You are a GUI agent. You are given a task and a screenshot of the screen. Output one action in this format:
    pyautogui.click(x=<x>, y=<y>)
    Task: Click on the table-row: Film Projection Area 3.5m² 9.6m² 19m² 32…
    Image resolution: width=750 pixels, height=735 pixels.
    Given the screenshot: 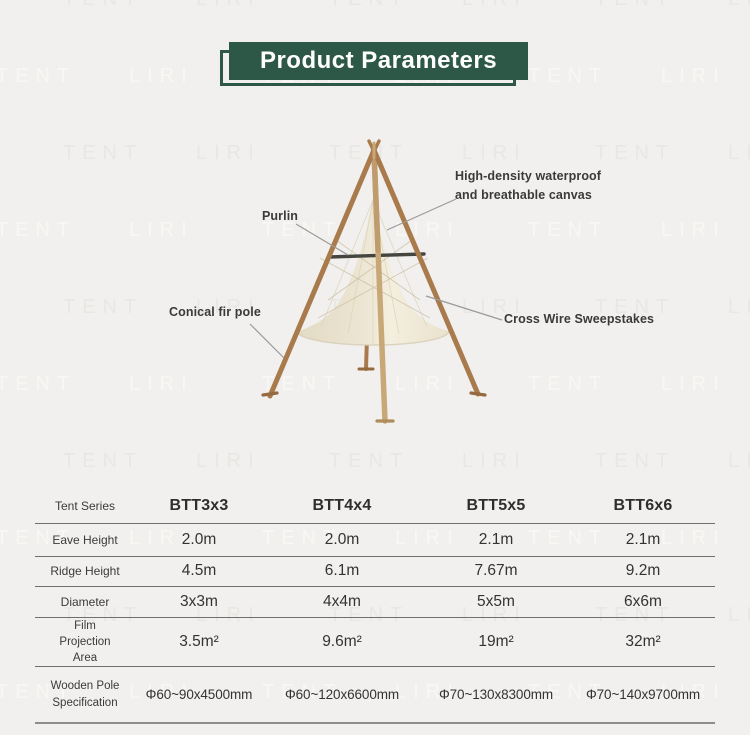 What is the action you would take?
    pyautogui.click(x=375, y=642)
    